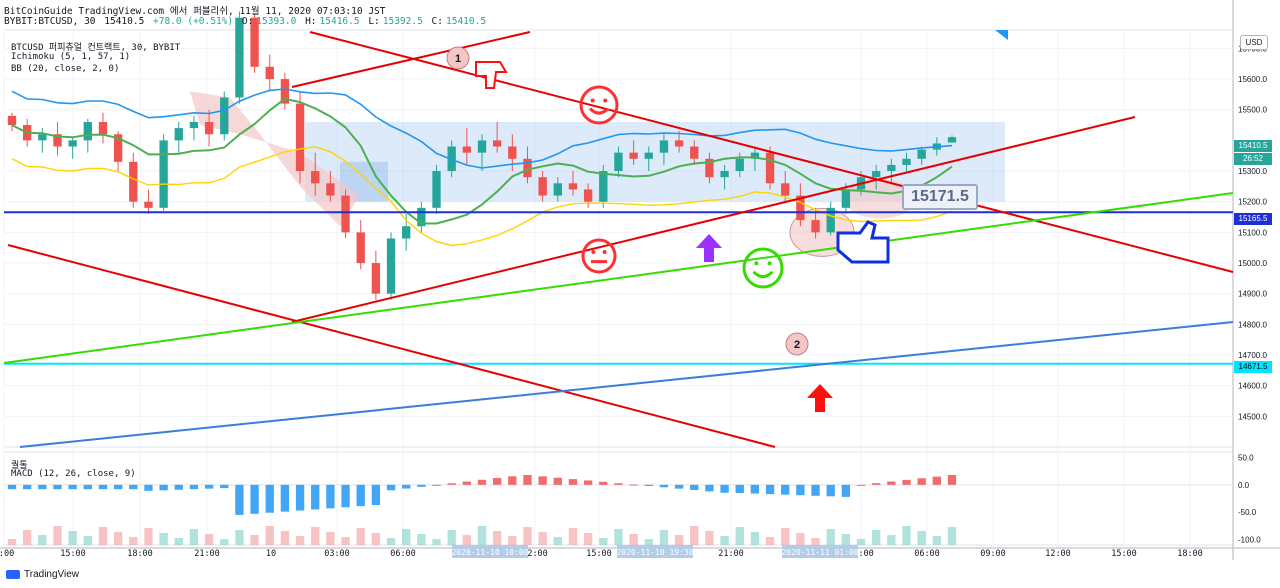 The image size is (1280, 588). I want to click on tradingview-logo-icon, so click(13, 574).